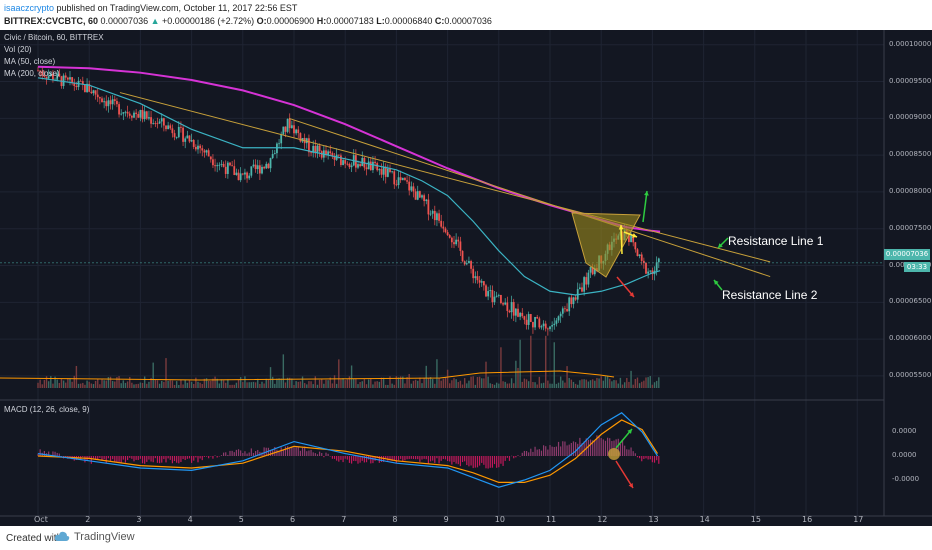 The width and height of the screenshot is (932, 550). Describe the element at coordinates (94, 537) in the screenshot. I see `tradingview-brand: TradingView` at that location.